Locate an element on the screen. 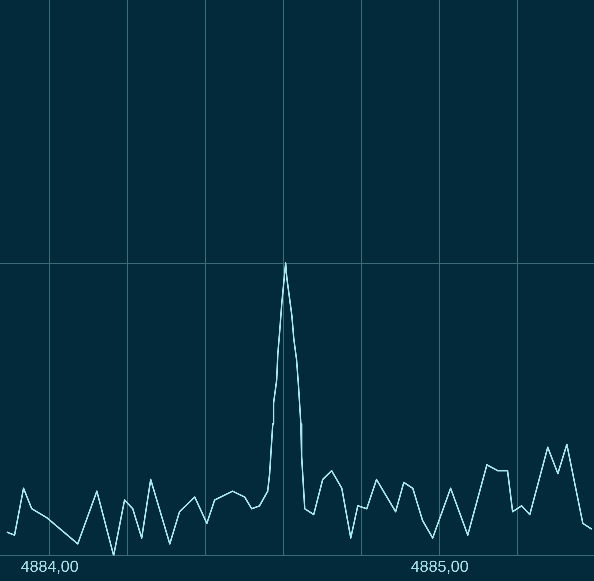 The image size is (594, 581). x-tick-label: 4885,00 is located at coordinates (440, 567).